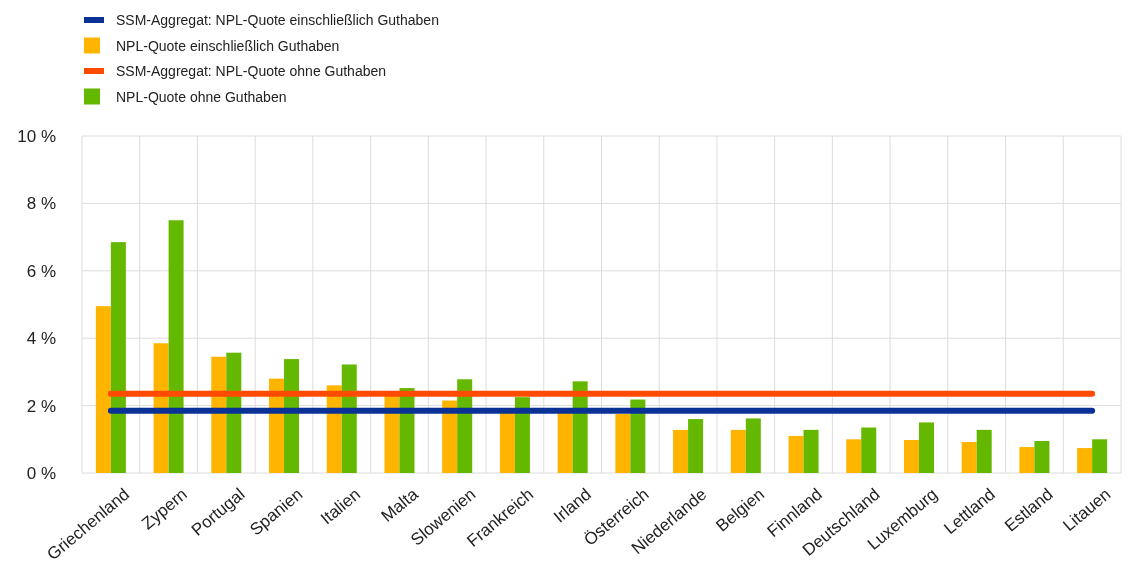 This screenshot has width=1139, height=579. I want to click on legend-label: NPL-Quote ohne Guthaben, so click(201, 96).